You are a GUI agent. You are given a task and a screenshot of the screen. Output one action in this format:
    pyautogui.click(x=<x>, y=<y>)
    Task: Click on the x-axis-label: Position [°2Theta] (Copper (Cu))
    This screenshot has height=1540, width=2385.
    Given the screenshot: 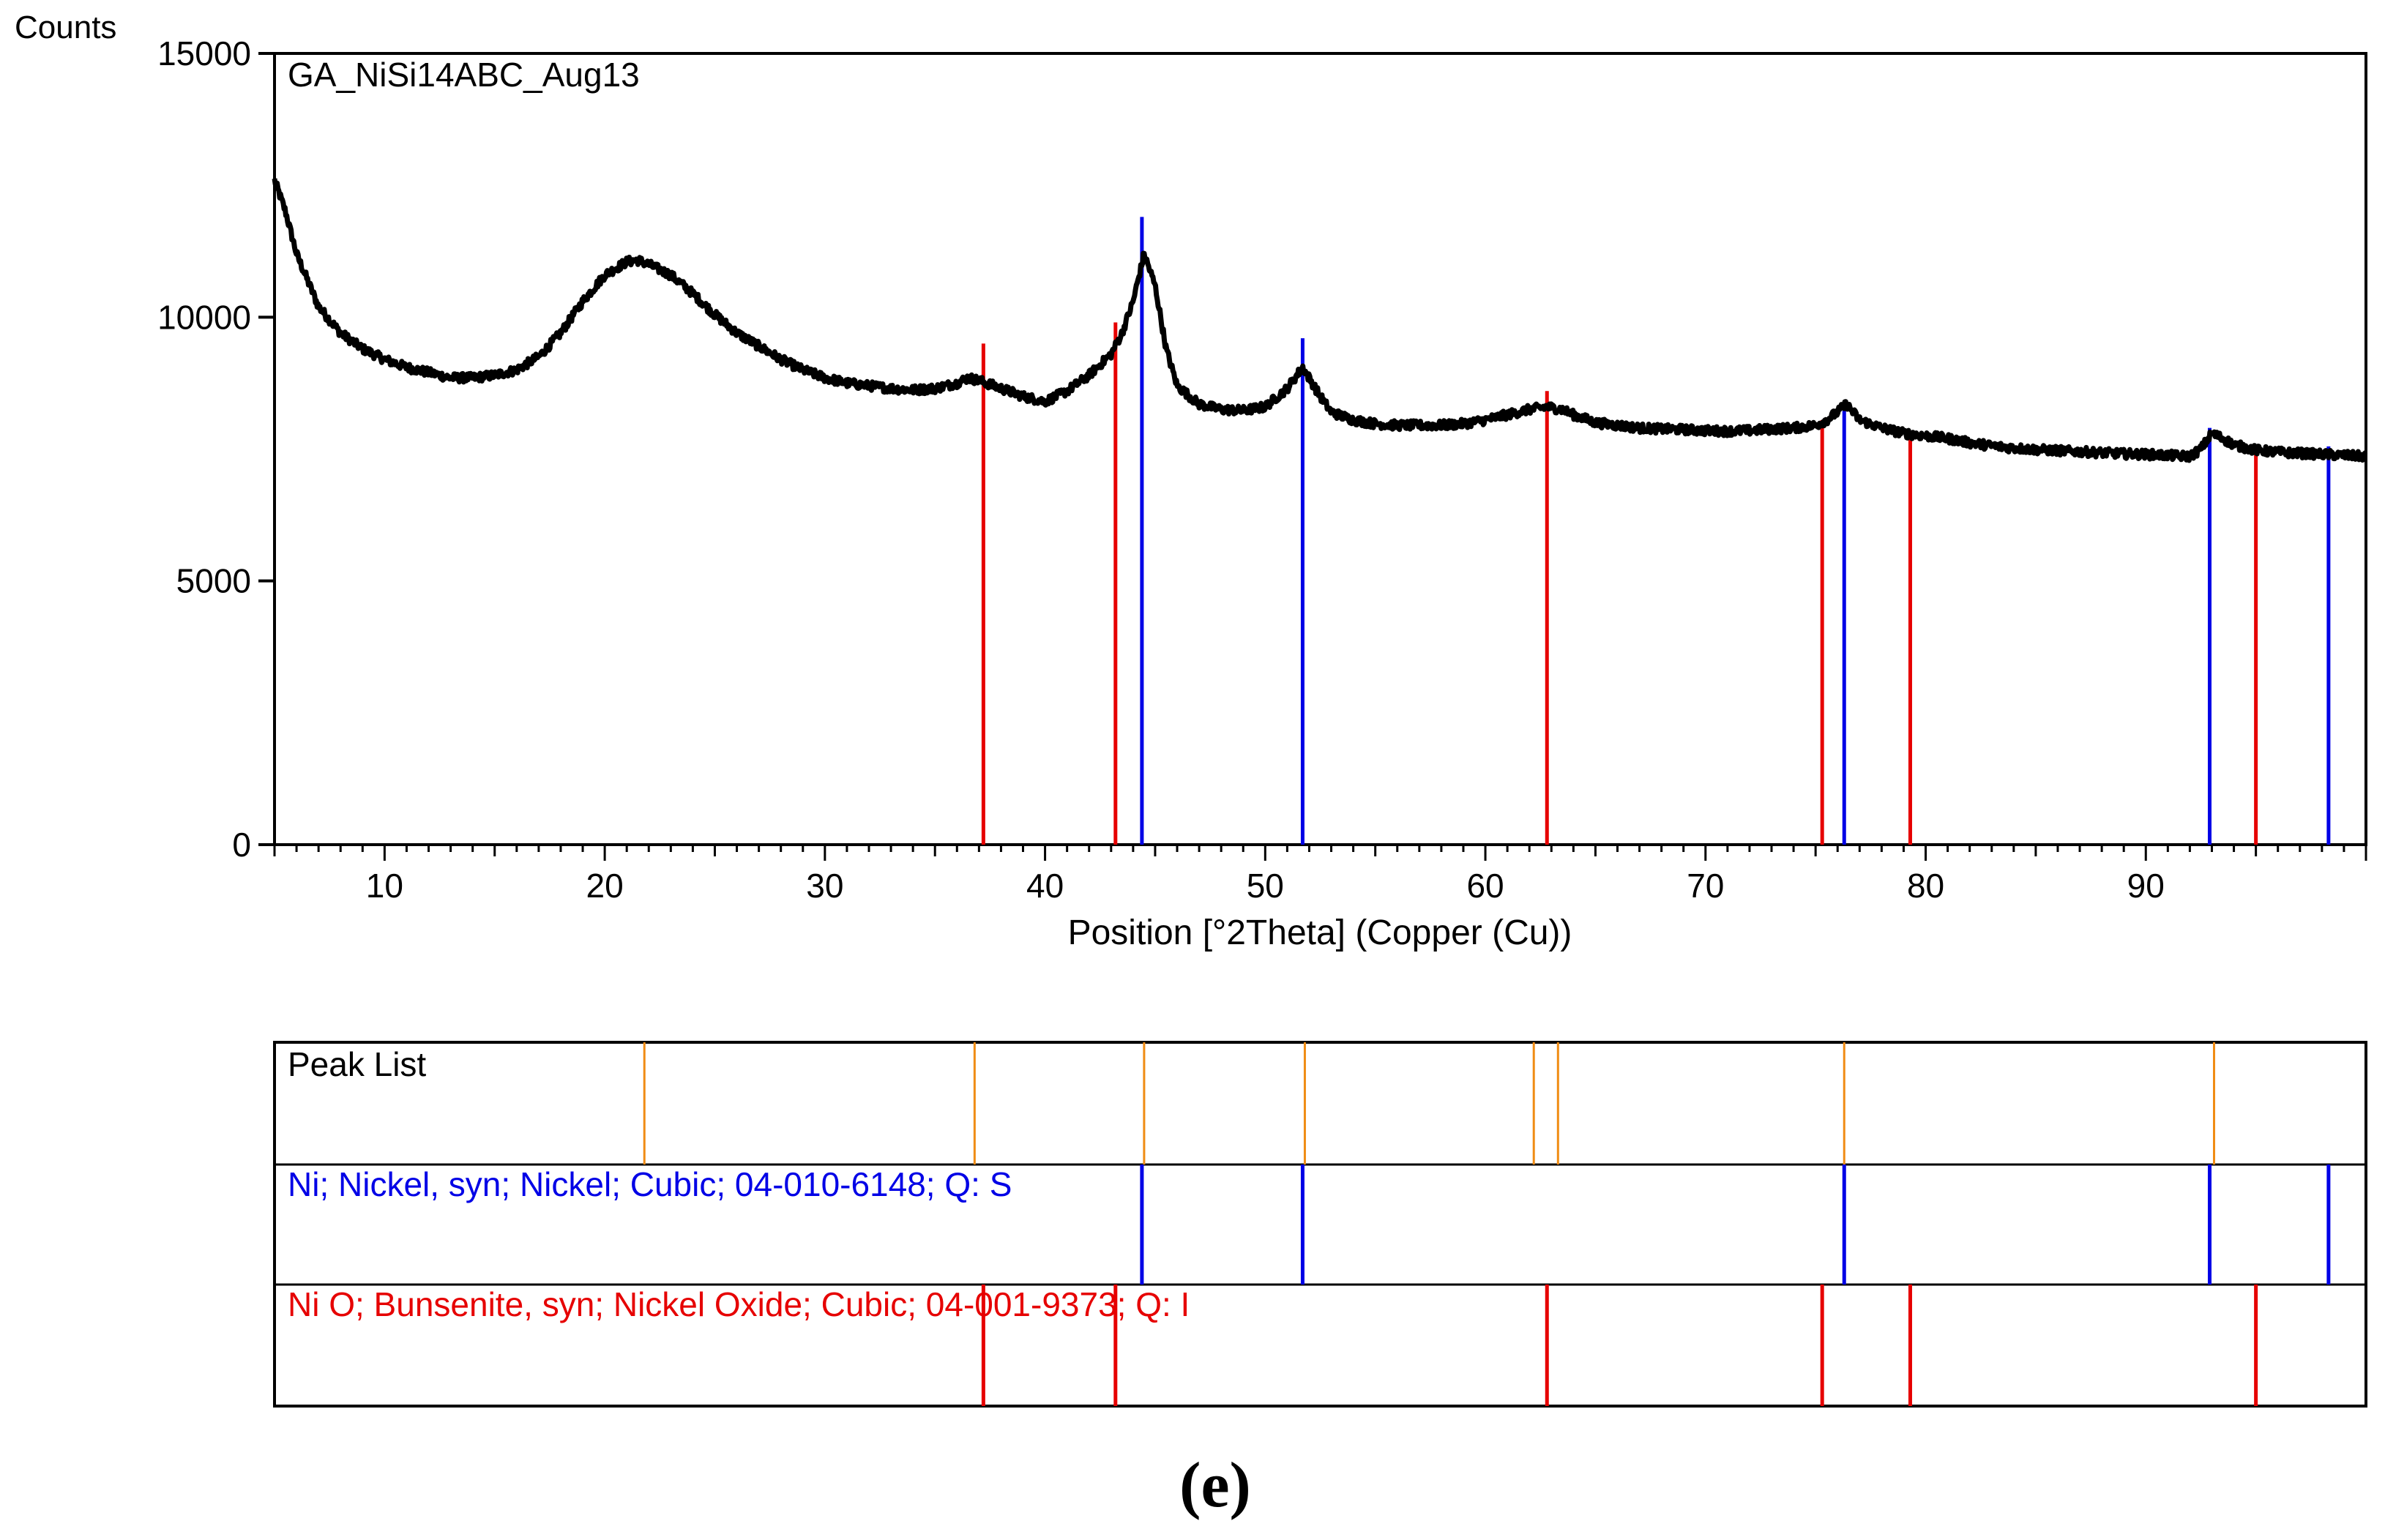 What is the action you would take?
    pyautogui.click(x=1320, y=932)
    